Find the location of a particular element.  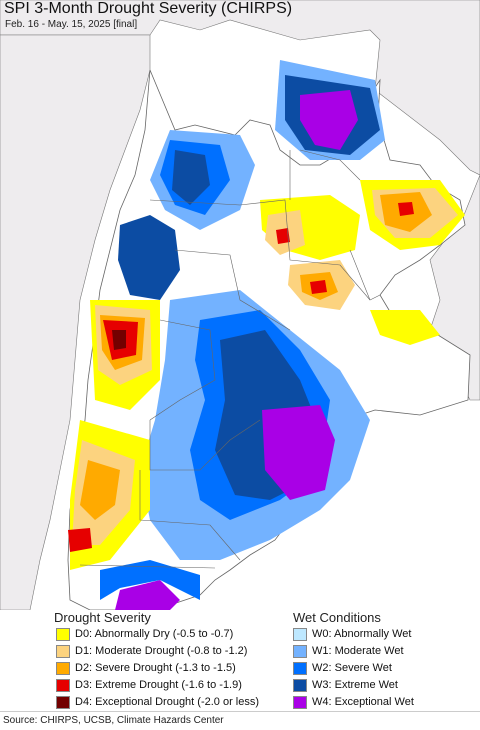

map-title: SPI 3-Month Drought Severity (CHIRPS) is located at coordinates (148, 8).